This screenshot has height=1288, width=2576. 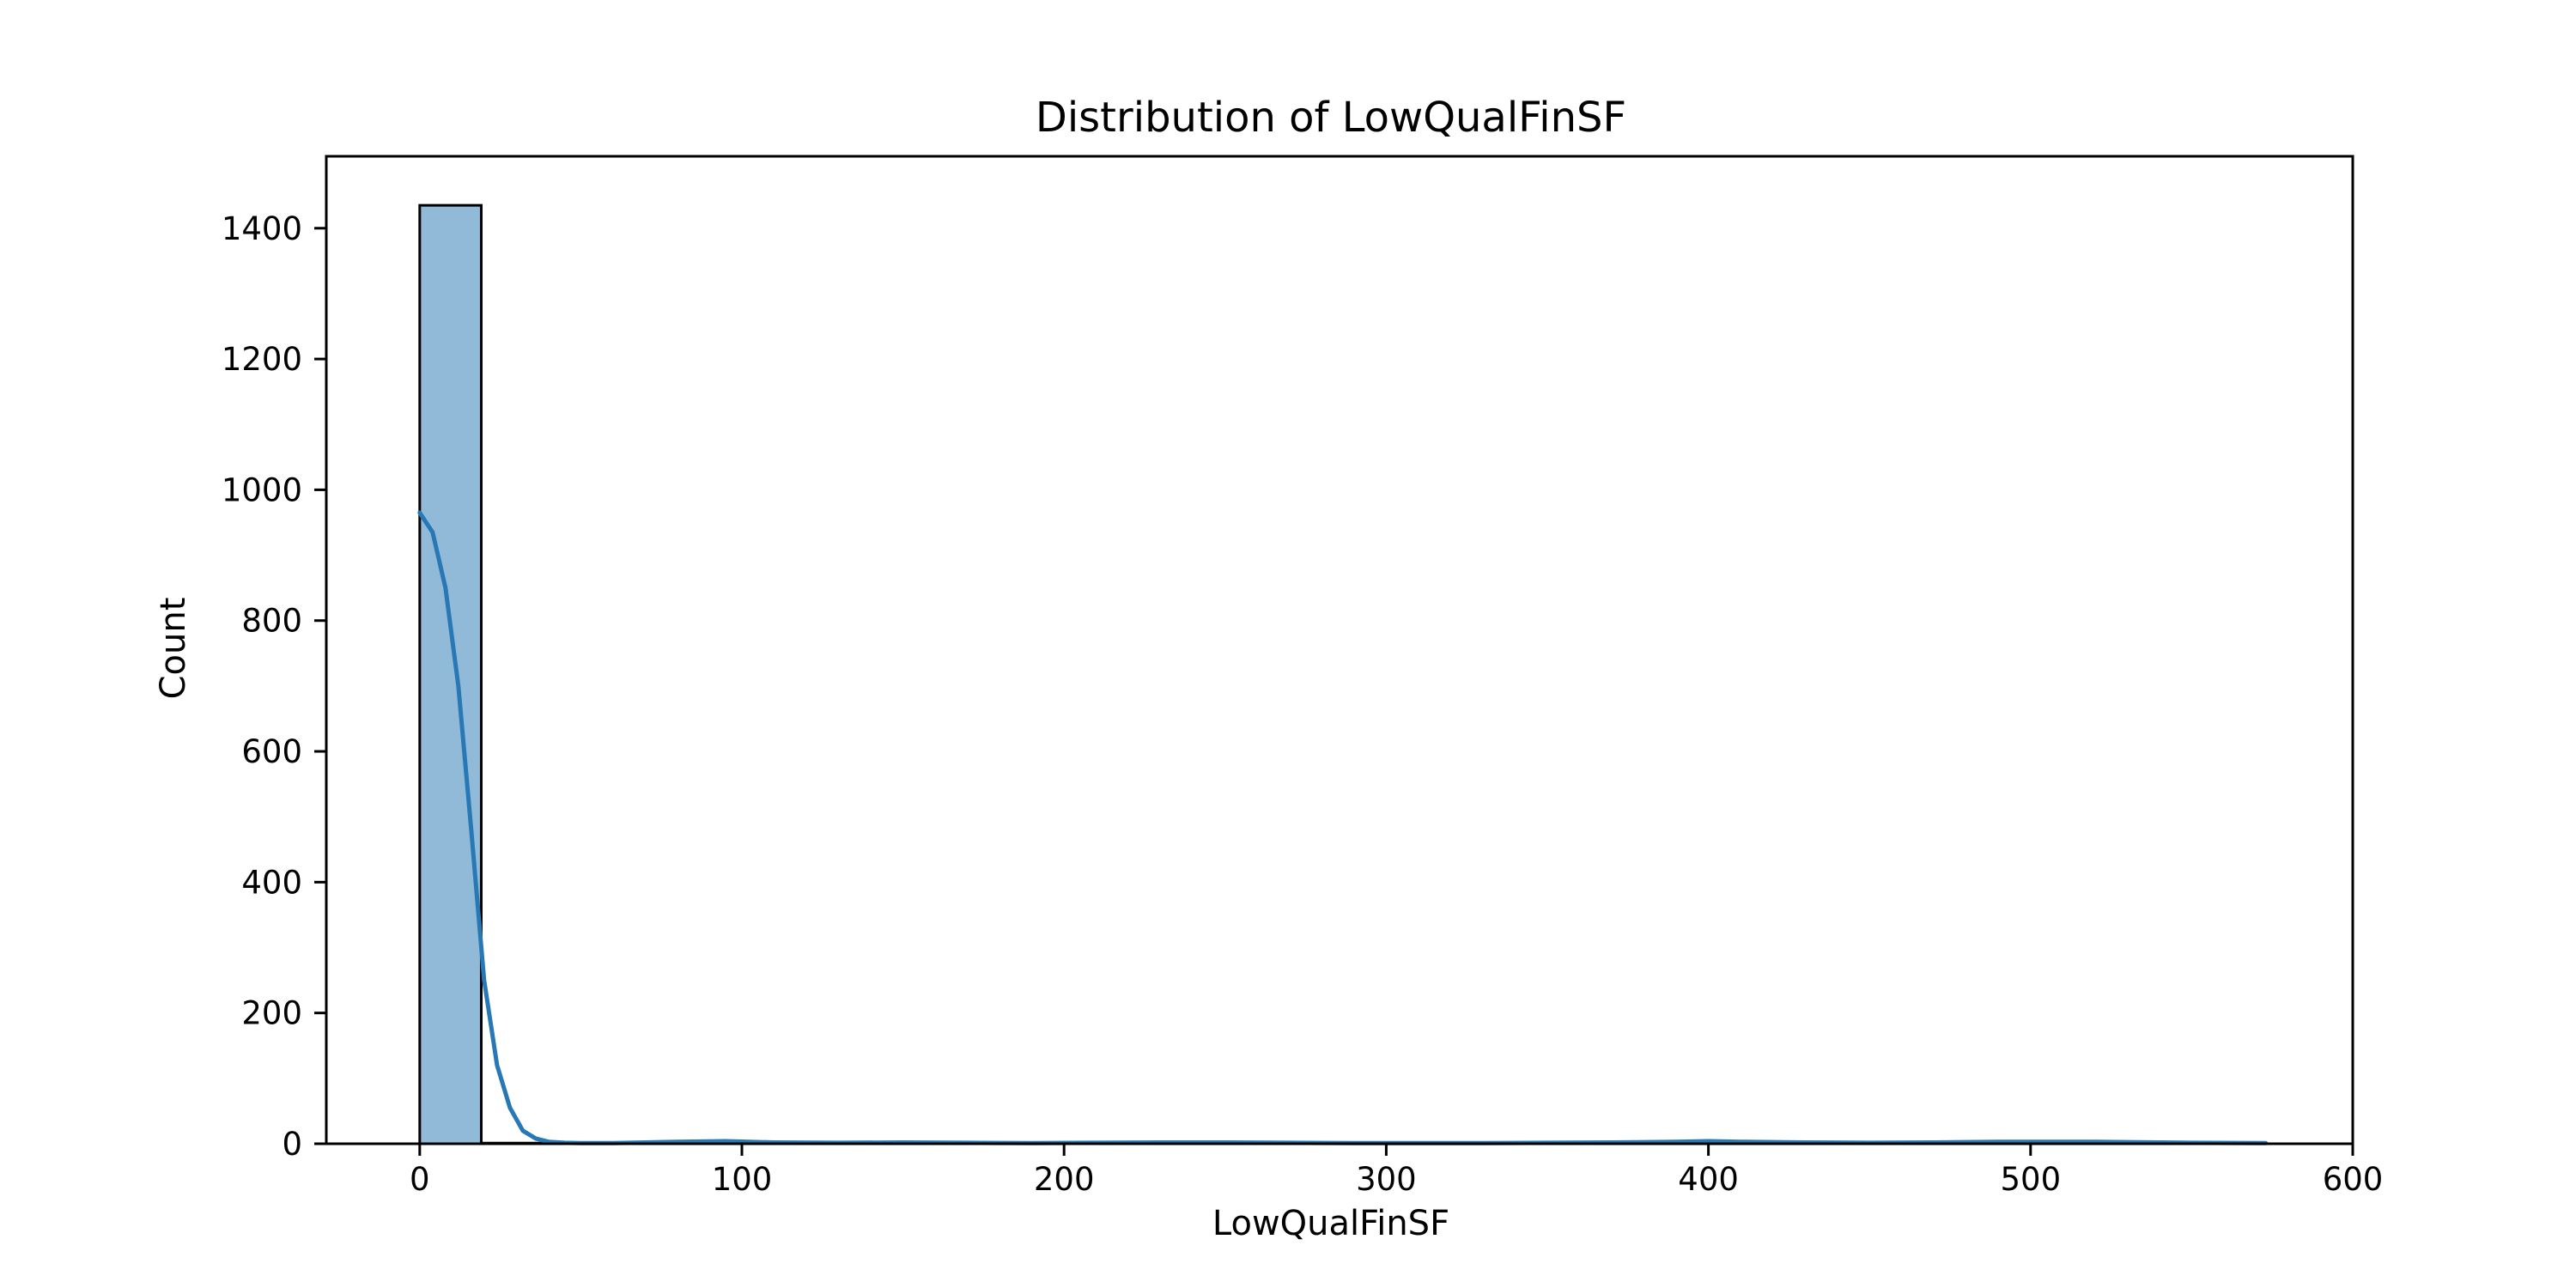 I want to click on y-axis-label: Count, so click(x=174, y=649).